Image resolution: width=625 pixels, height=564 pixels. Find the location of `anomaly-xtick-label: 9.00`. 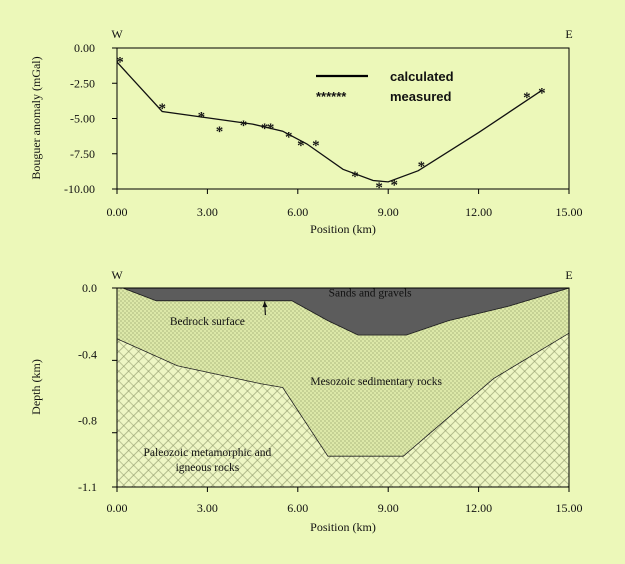

anomaly-xtick-label: 9.00 is located at coordinates (388, 212).